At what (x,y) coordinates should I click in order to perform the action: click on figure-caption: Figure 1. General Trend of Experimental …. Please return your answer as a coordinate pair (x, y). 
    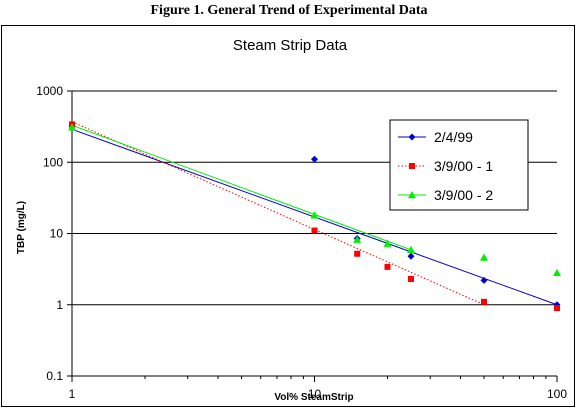
    Looking at the image, I should click on (289, 10).